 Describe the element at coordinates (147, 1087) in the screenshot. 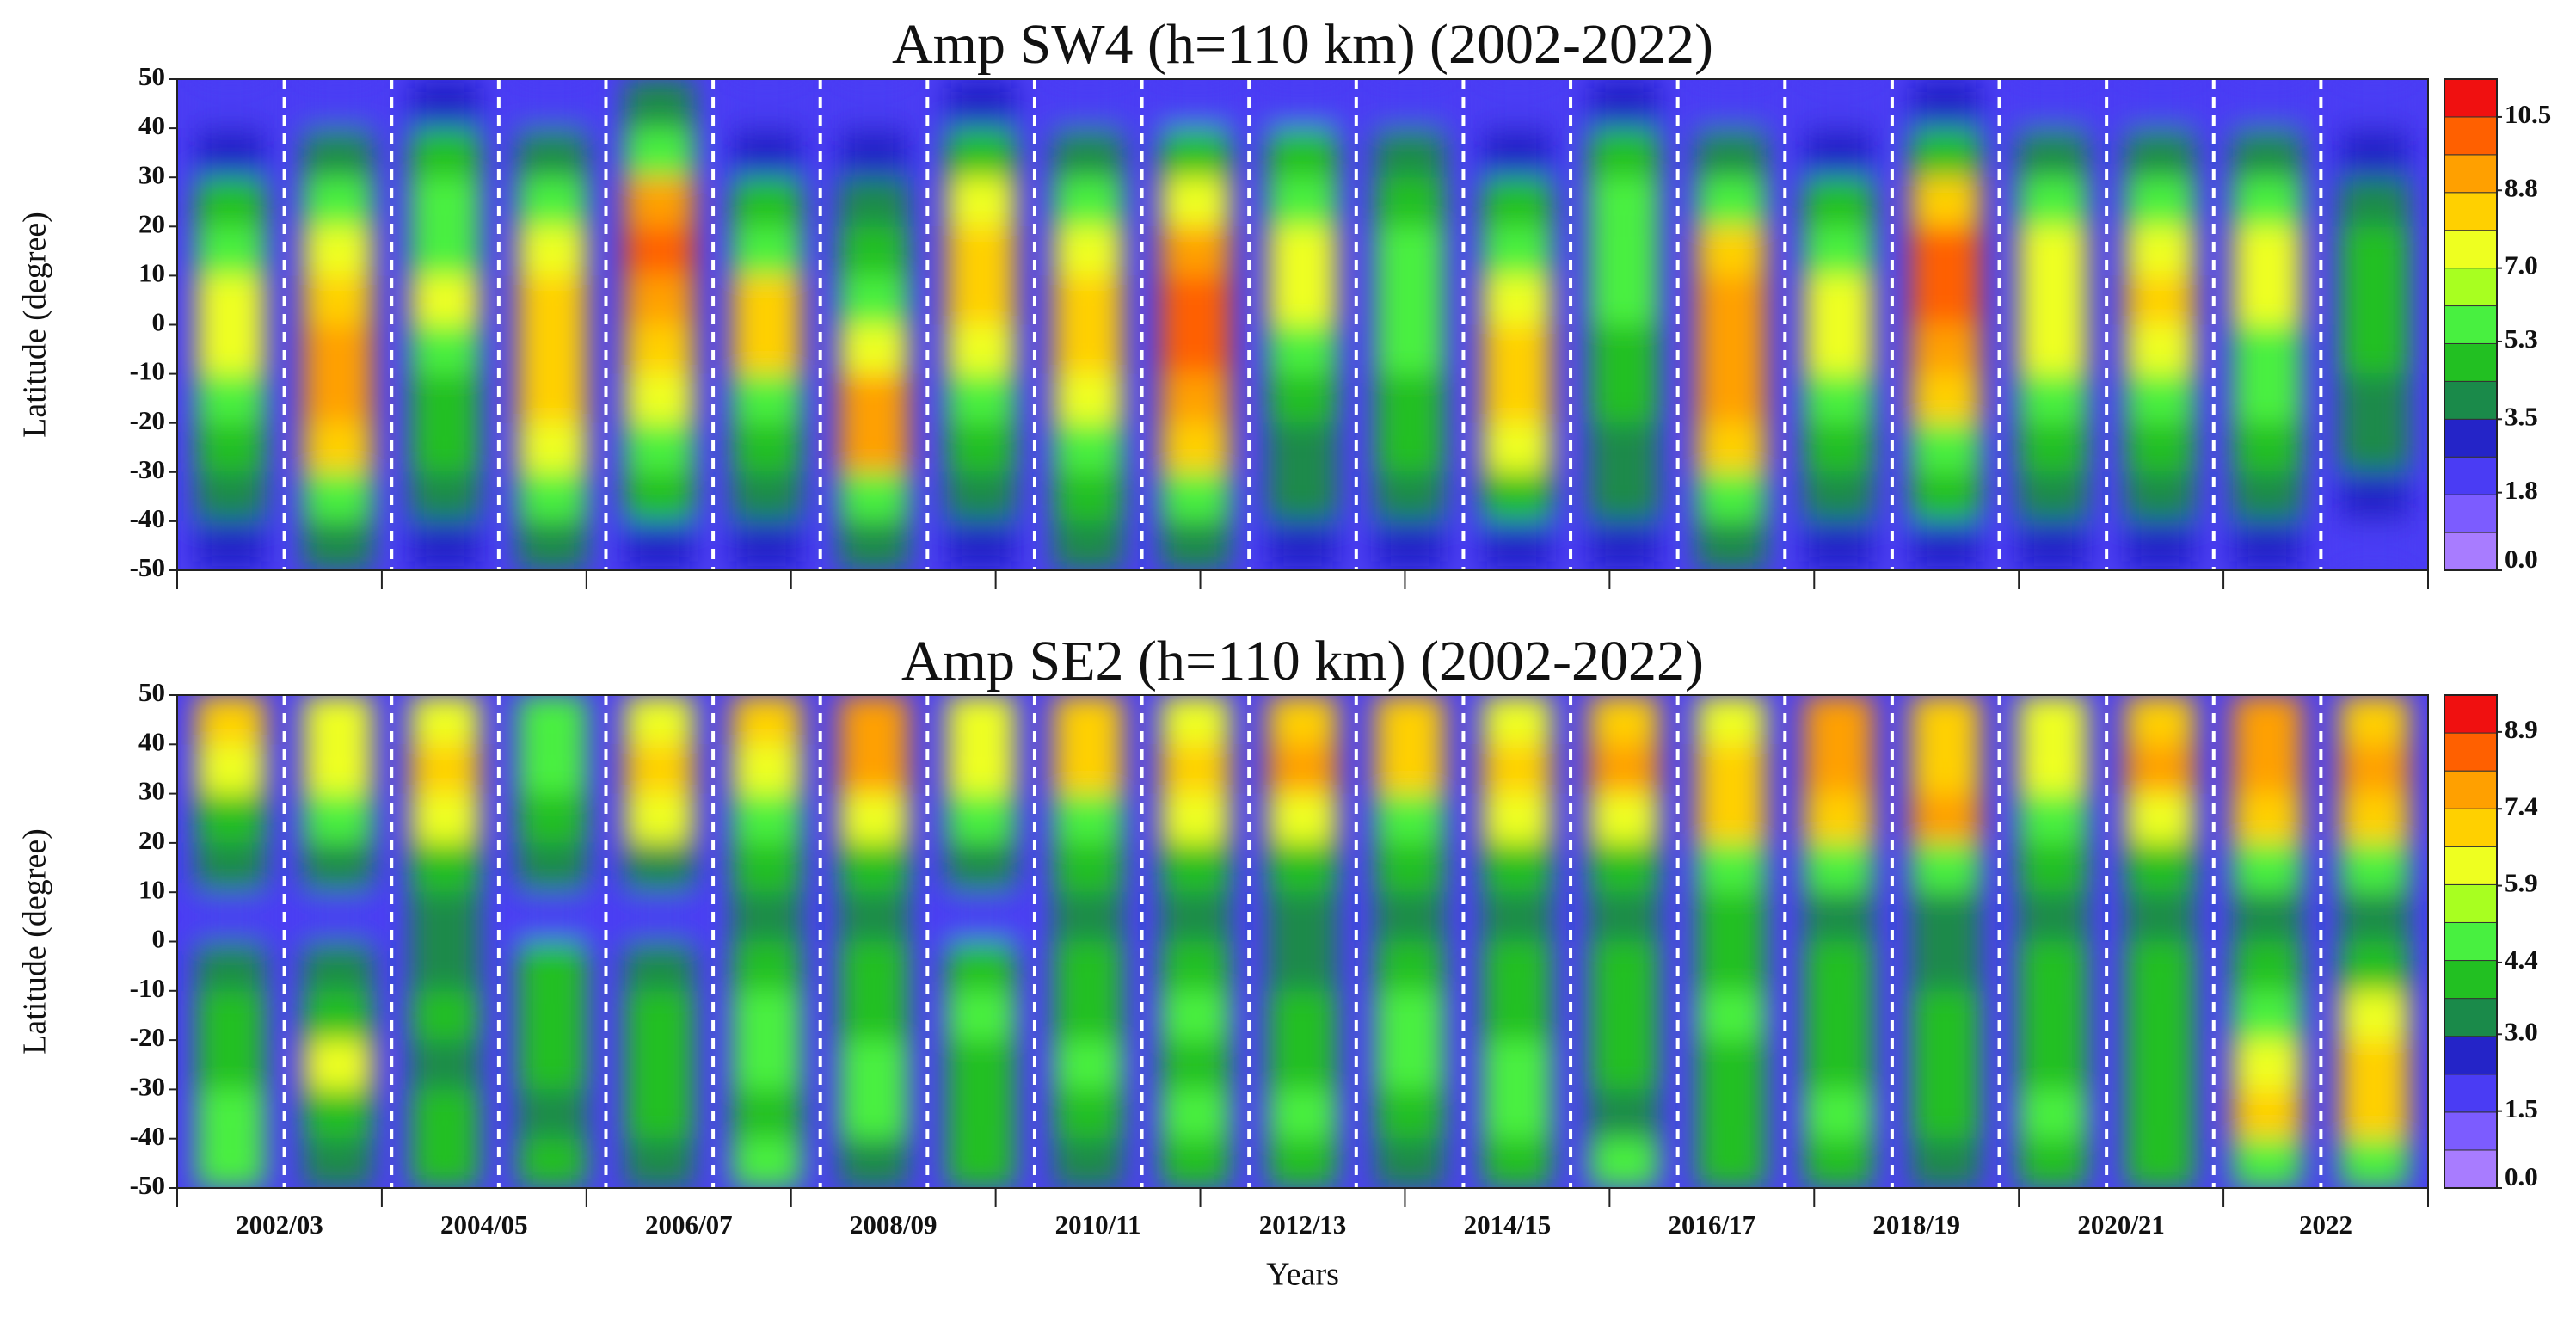

I see `y-tick-label: -30` at that location.